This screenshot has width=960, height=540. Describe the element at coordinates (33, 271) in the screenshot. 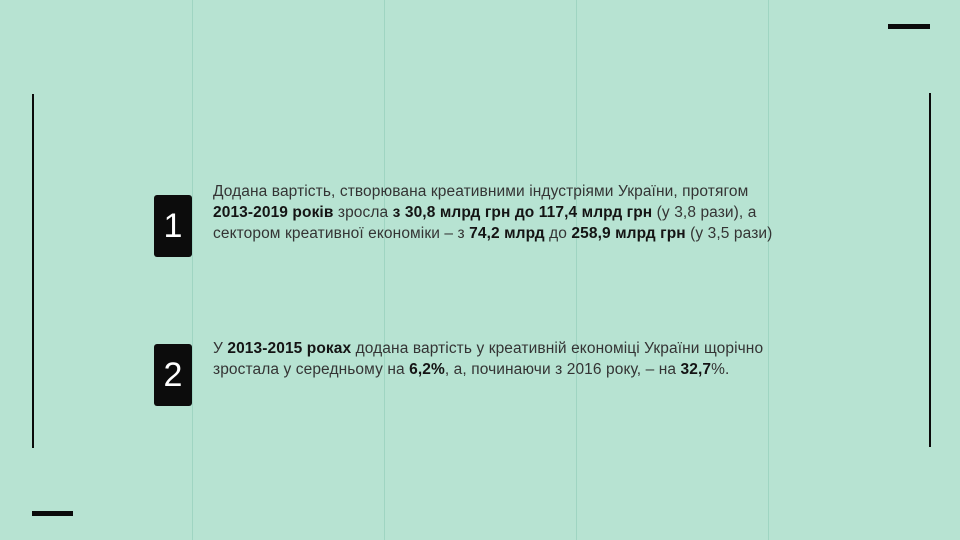

I see `decorative-line-left` at that location.